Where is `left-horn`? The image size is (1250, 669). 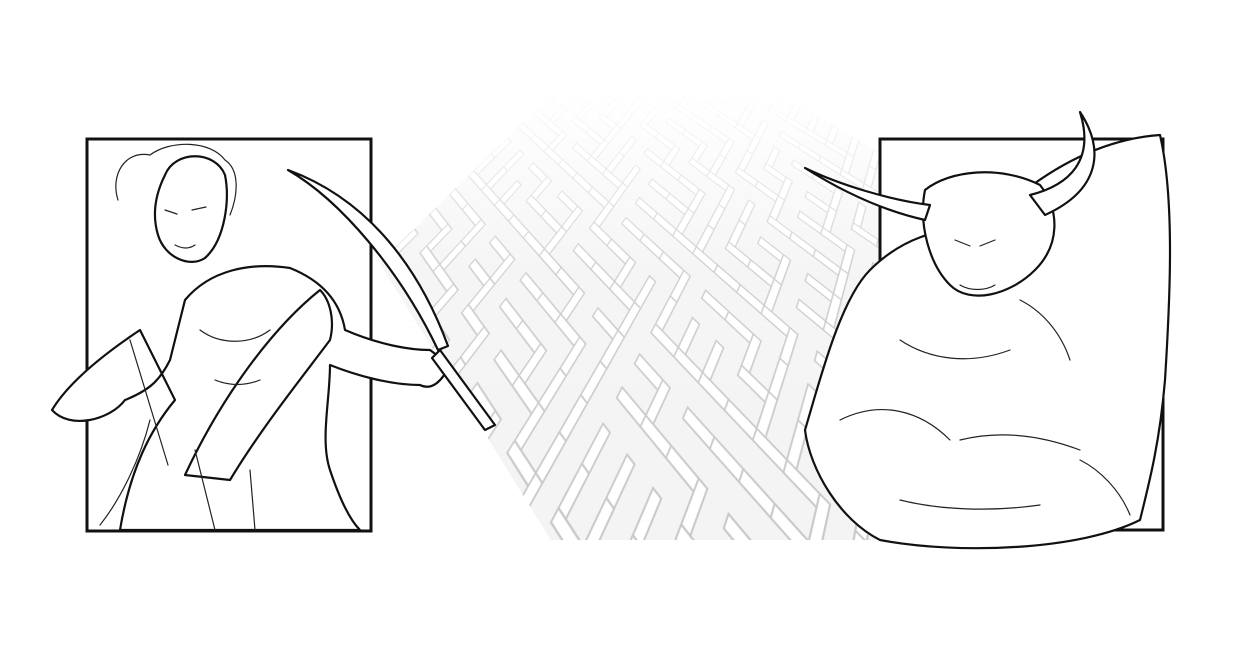
left-horn is located at coordinates (867, 194).